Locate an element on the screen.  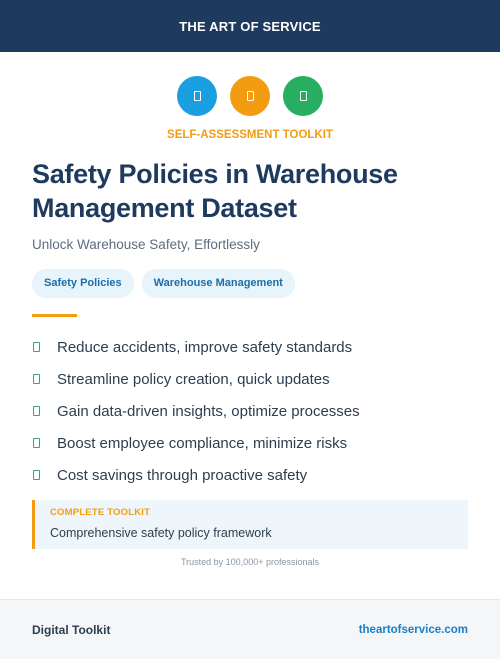
brand-title: THE ART OF SERVICE is located at coordinates (250, 26).